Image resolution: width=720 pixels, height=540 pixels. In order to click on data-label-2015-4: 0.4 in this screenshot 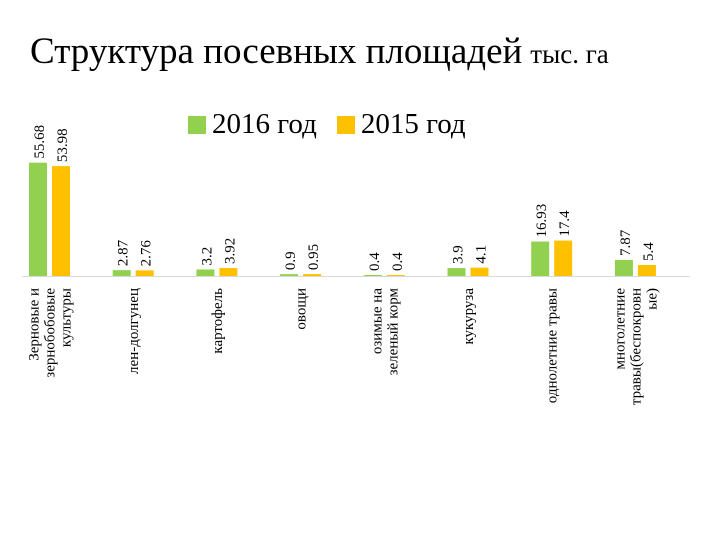, I will do `click(398, 261)`.